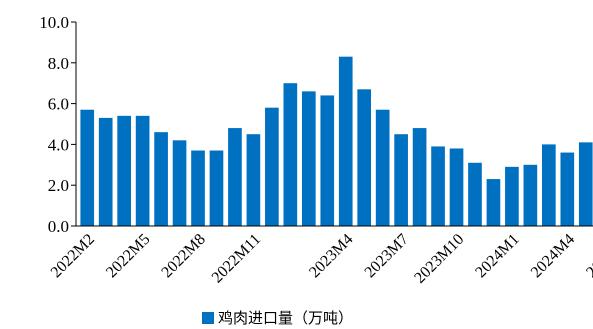  What do you see at coordinates (387, 256) in the screenshot?
I see `x-tick-label: 2023M7` at bounding box center [387, 256].